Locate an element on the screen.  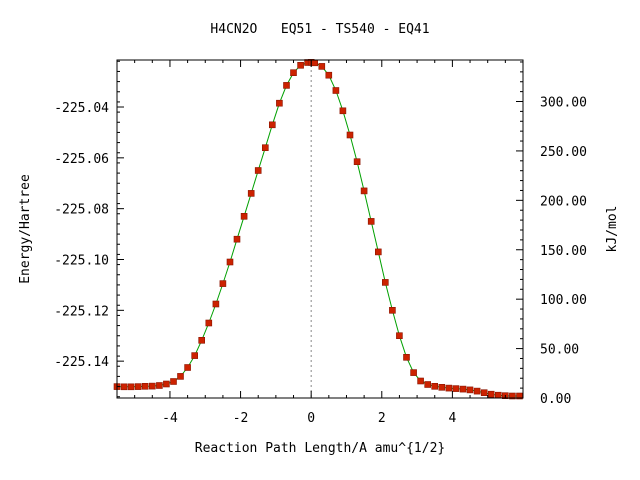
y2-tick-label: 150.00 is located at coordinates (563, 251).